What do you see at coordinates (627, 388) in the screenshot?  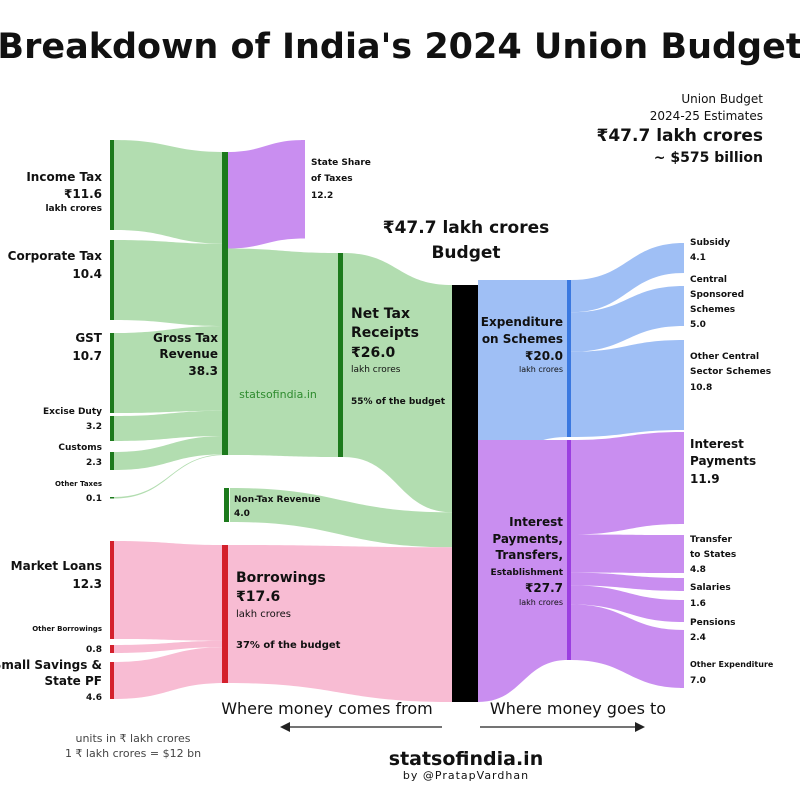 I see `link-other-central-sector-schemes` at bounding box center [627, 388].